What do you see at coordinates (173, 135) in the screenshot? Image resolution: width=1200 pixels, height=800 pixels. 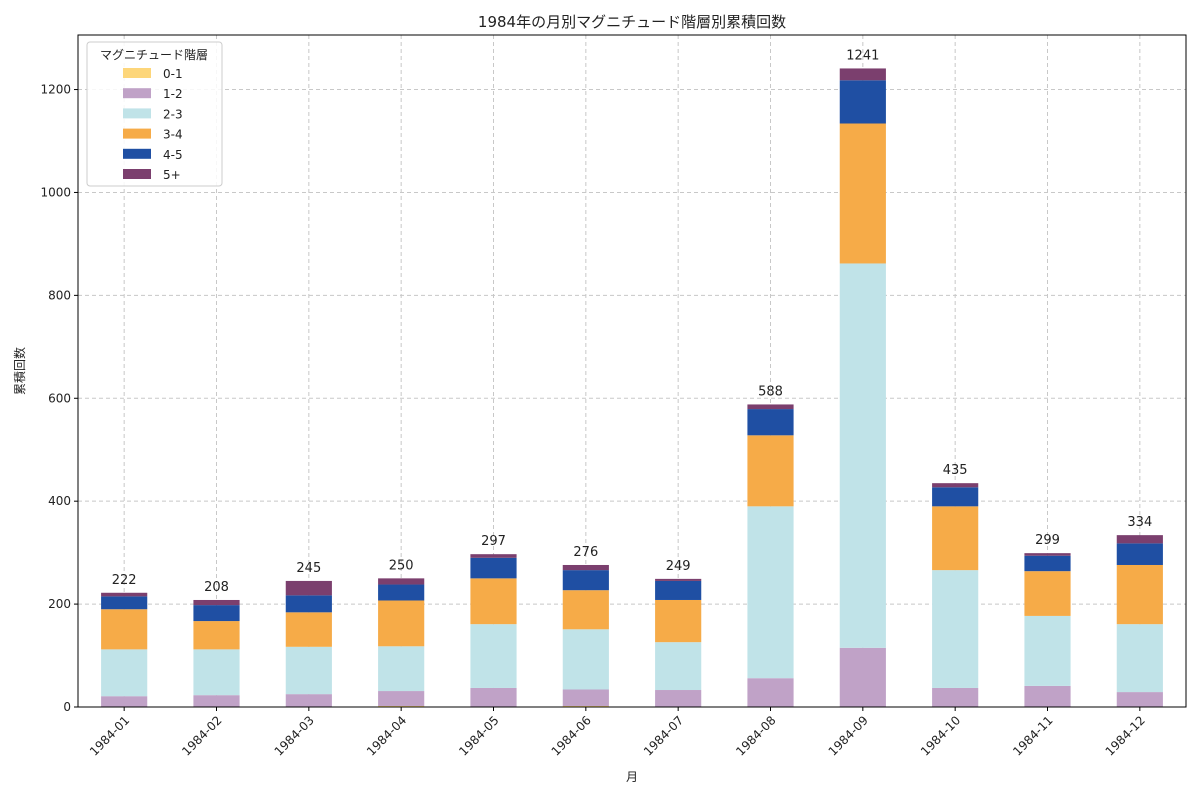 I see `legend-label: 3-4` at bounding box center [173, 135].